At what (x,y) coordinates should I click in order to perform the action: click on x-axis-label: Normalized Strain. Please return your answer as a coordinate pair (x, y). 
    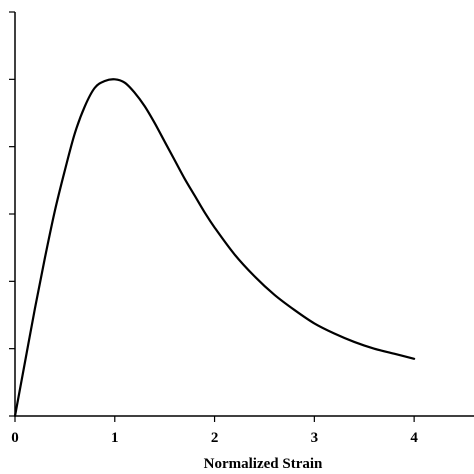
    Looking at the image, I should click on (263, 464).